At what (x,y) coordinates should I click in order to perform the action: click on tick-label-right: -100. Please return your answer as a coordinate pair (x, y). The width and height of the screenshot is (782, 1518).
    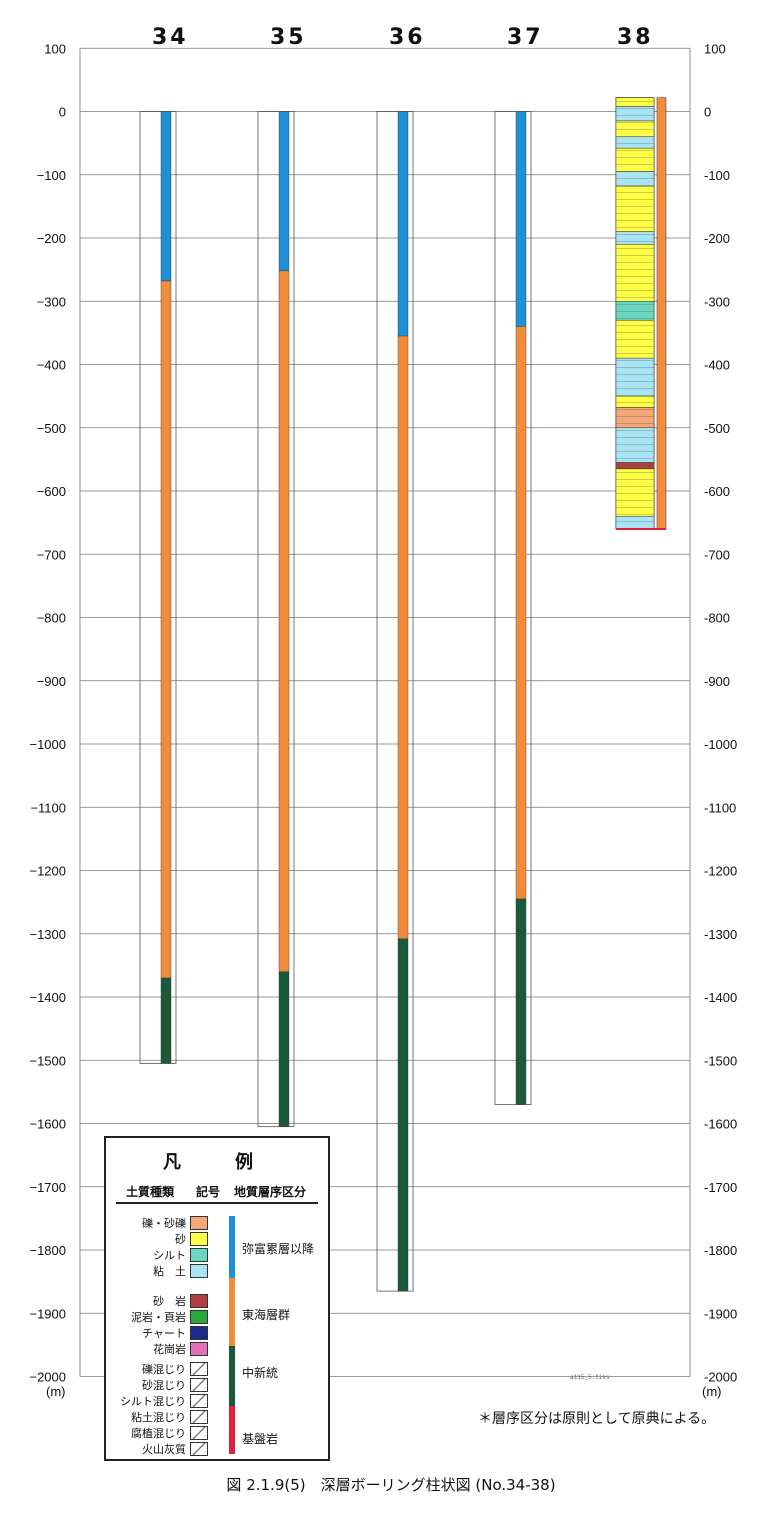
    Looking at the image, I should click on (717, 175).